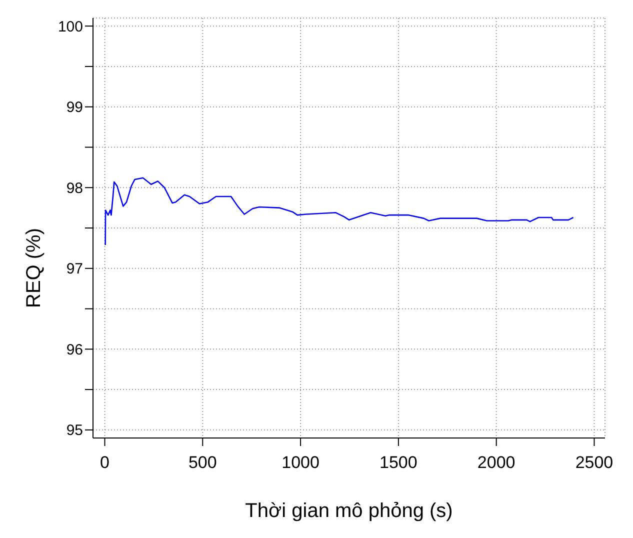 This screenshot has height=538, width=633. Describe the element at coordinates (74, 349) in the screenshot. I see `y-tick-label: 96` at that location.